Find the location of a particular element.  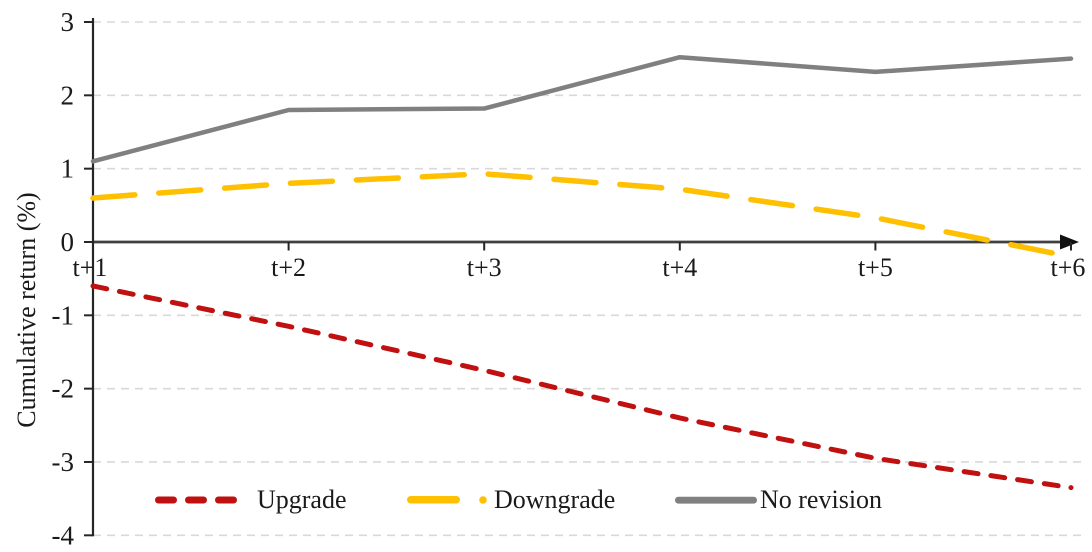

no-revision-solid-line-icon is located at coordinates (716, 500).